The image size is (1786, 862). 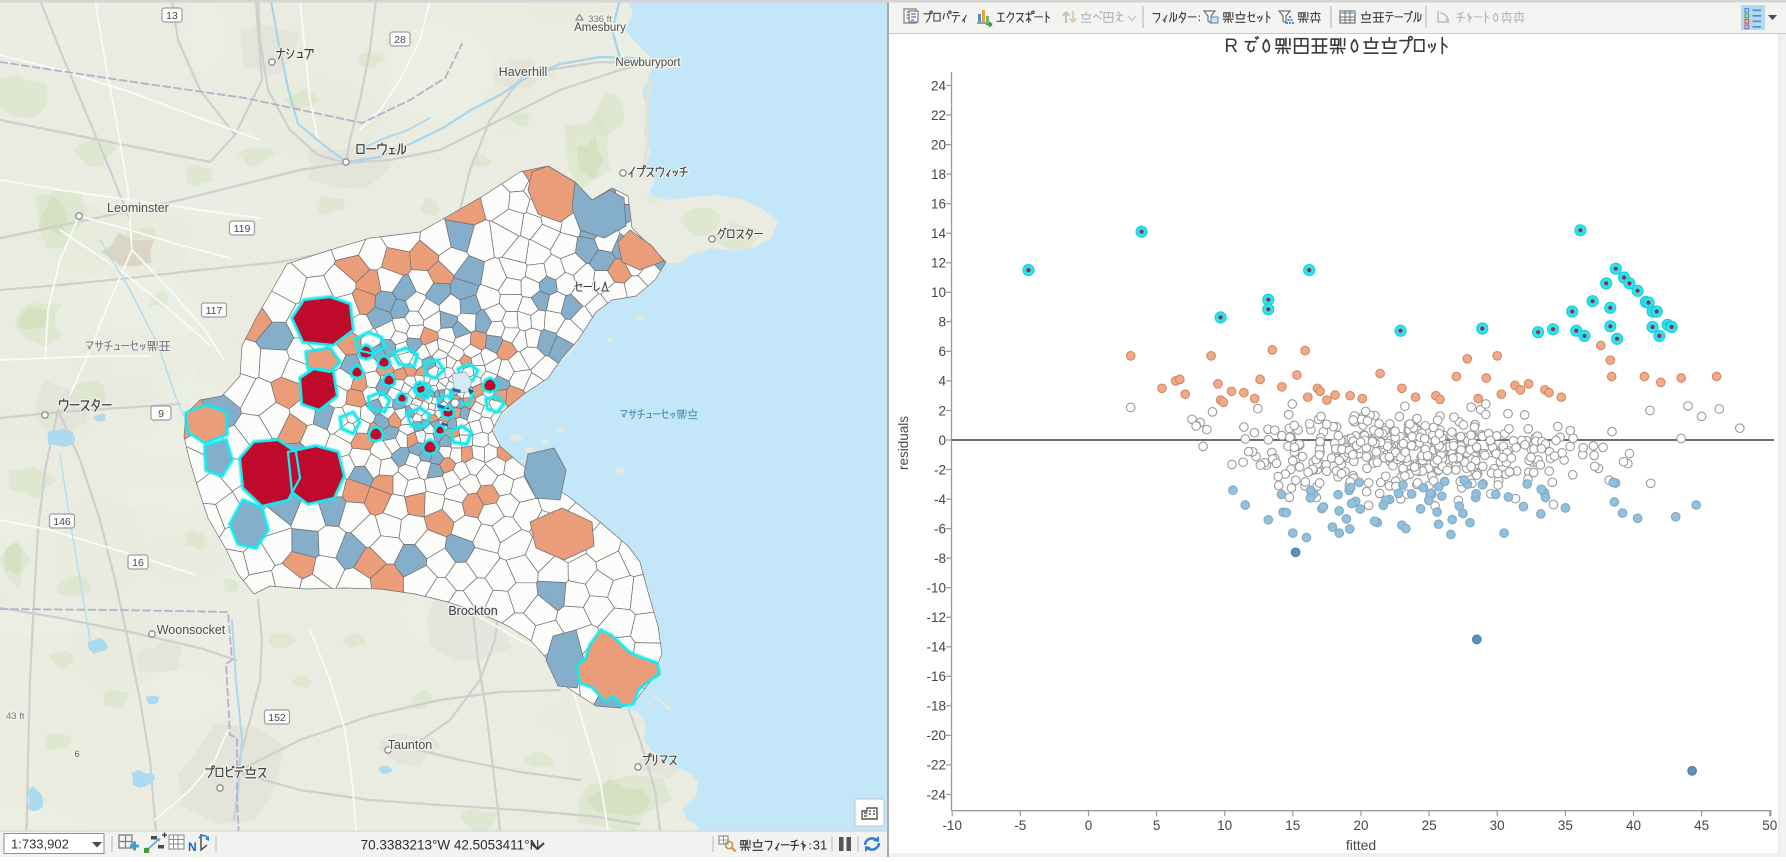 I want to click on svg-text: -4, so click(x=940, y=499).